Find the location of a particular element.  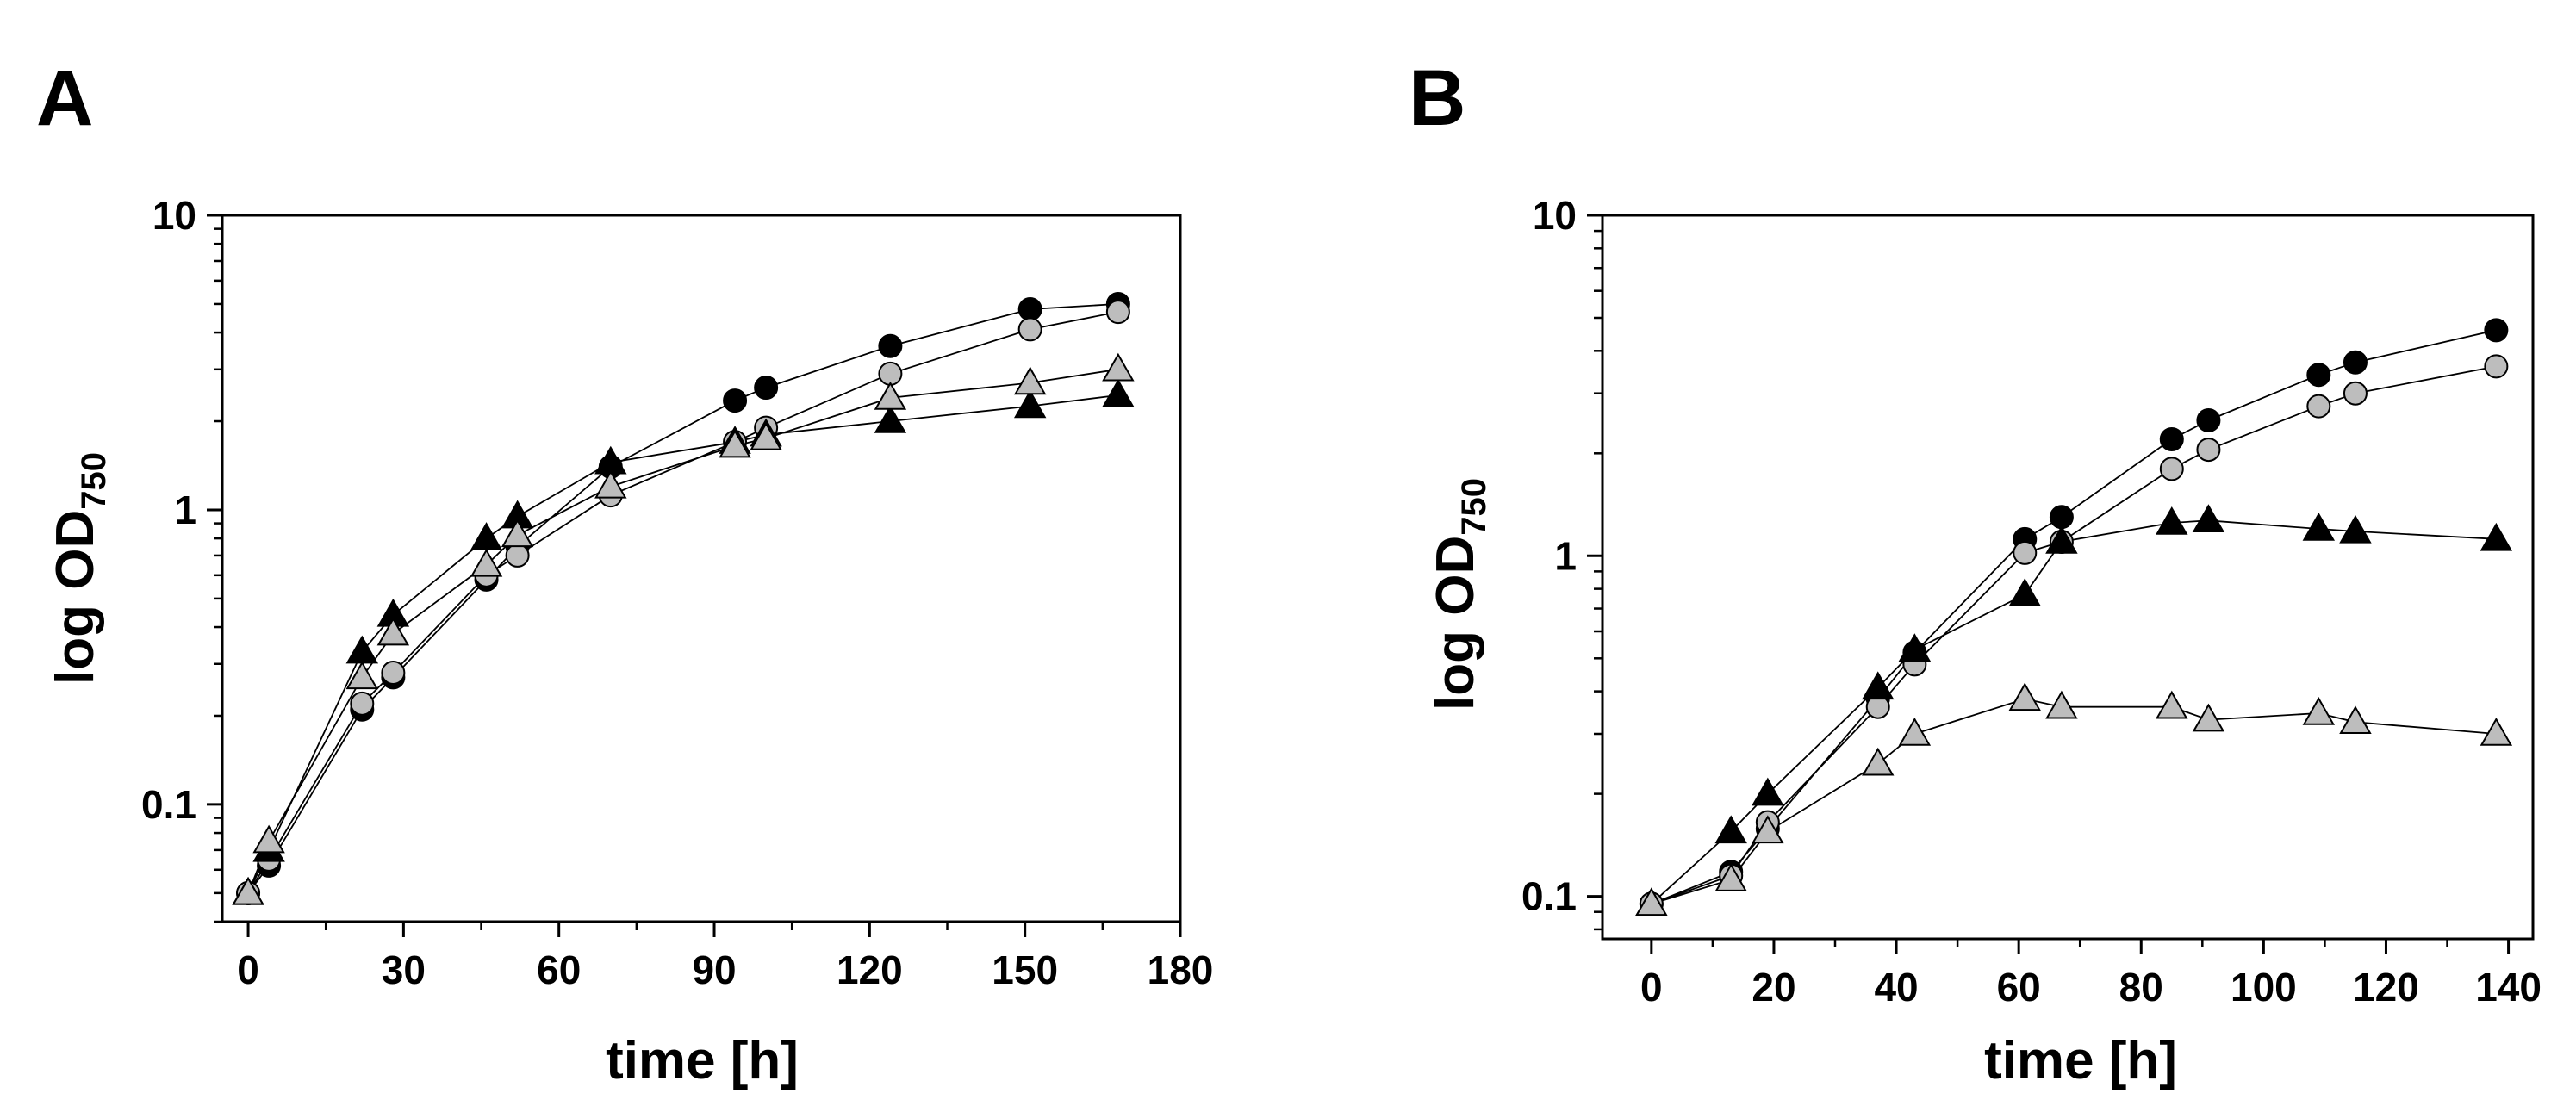

x-tick-label: 80 is located at coordinates (2141, 987).